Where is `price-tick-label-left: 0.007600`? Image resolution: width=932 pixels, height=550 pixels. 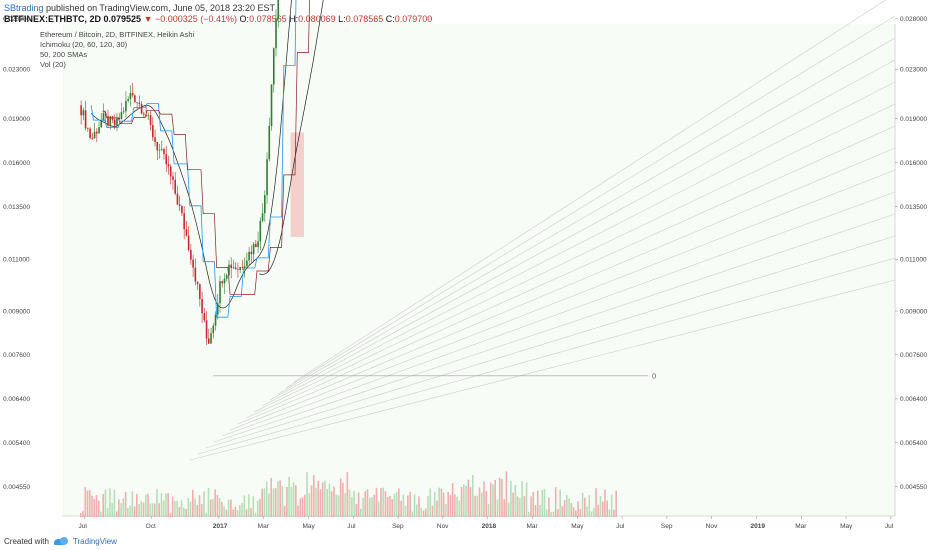
price-tick-label-left: 0.007600 is located at coordinates (16, 355).